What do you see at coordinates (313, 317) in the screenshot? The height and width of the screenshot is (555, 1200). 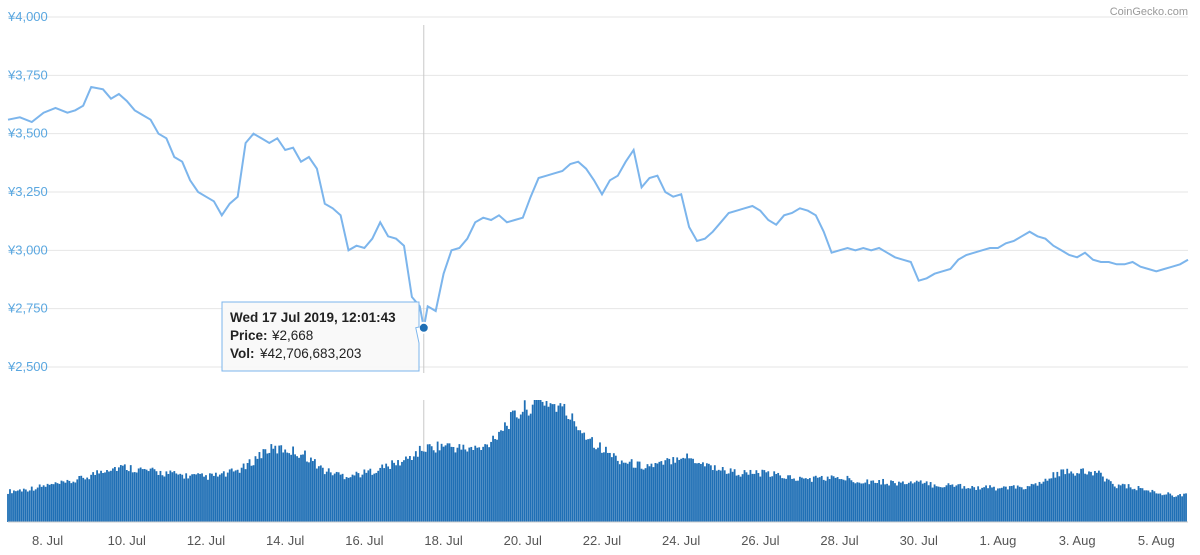 I see `tooltip-title: Wed 17 Jul 2019, 12:01:43` at bounding box center [313, 317].